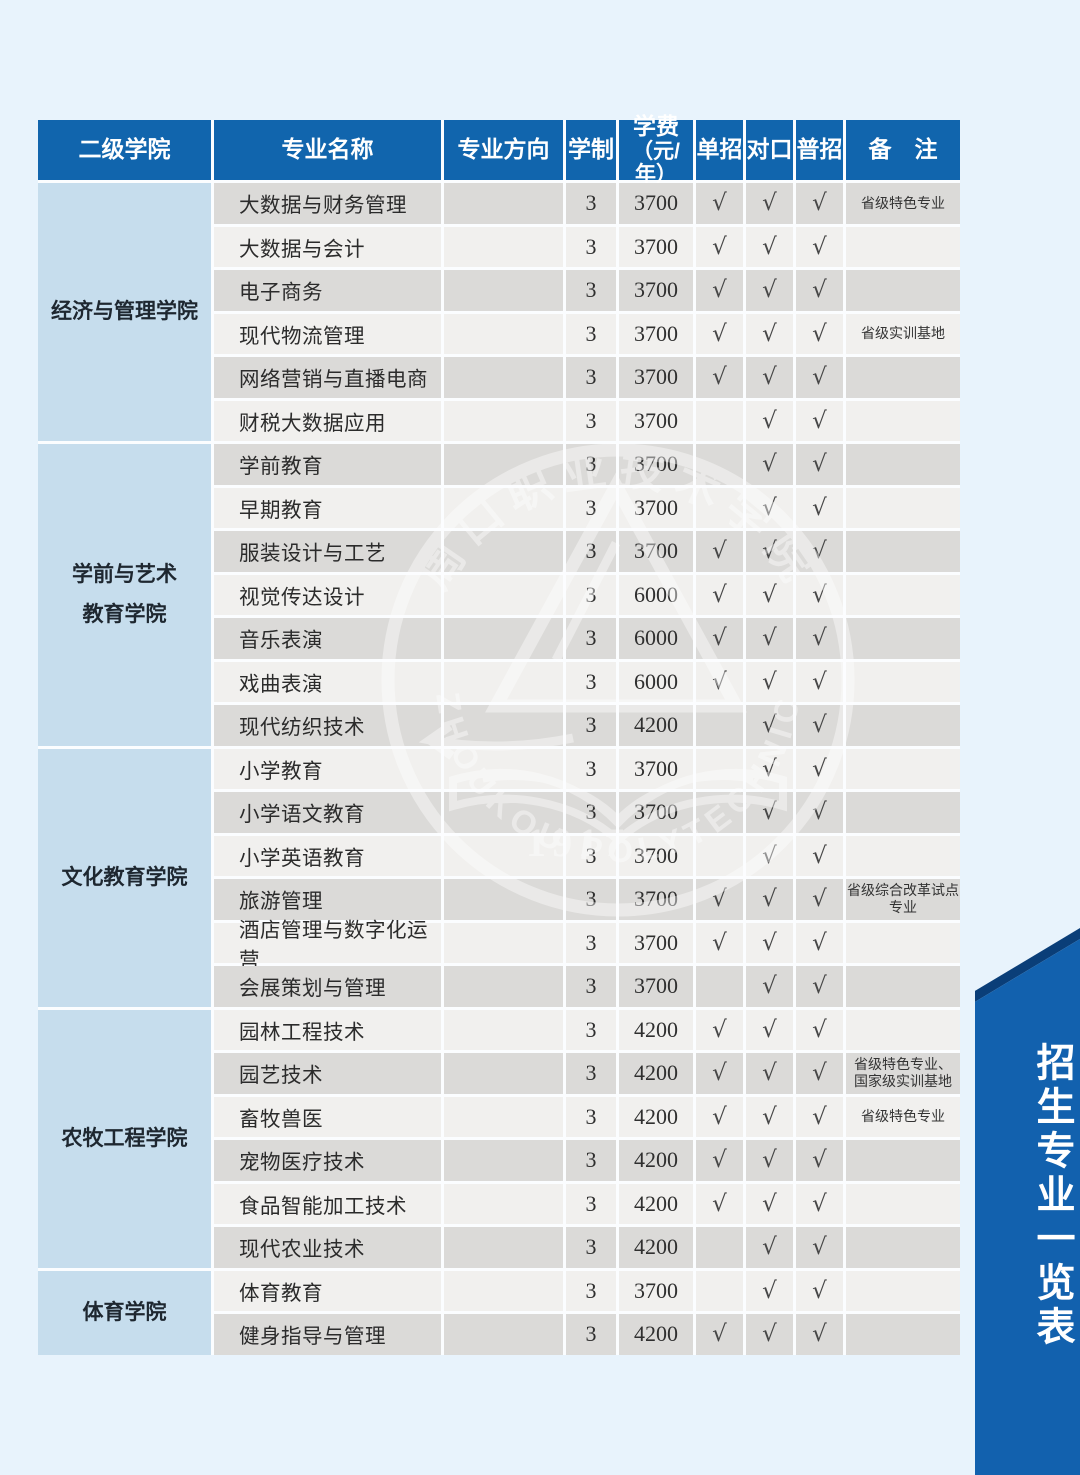  I want to click on major-cell: 体育教育, so click(327, 1290).